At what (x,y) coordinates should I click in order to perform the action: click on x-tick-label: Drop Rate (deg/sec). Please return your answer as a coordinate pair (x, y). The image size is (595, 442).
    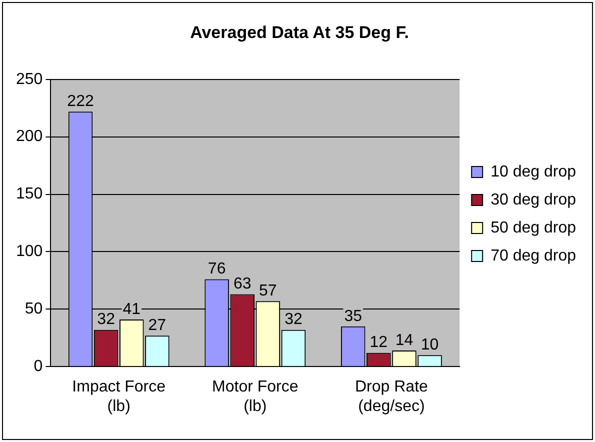
    Looking at the image, I should click on (391, 396).